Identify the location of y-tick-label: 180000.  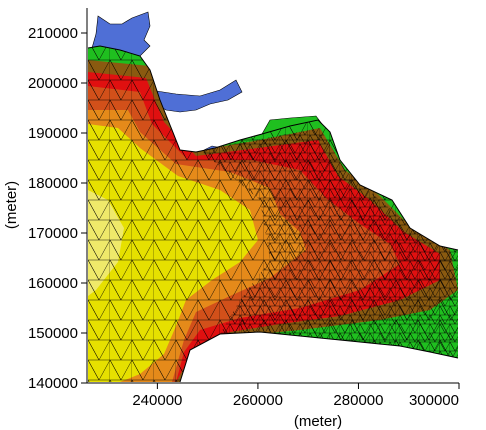
(53, 183).